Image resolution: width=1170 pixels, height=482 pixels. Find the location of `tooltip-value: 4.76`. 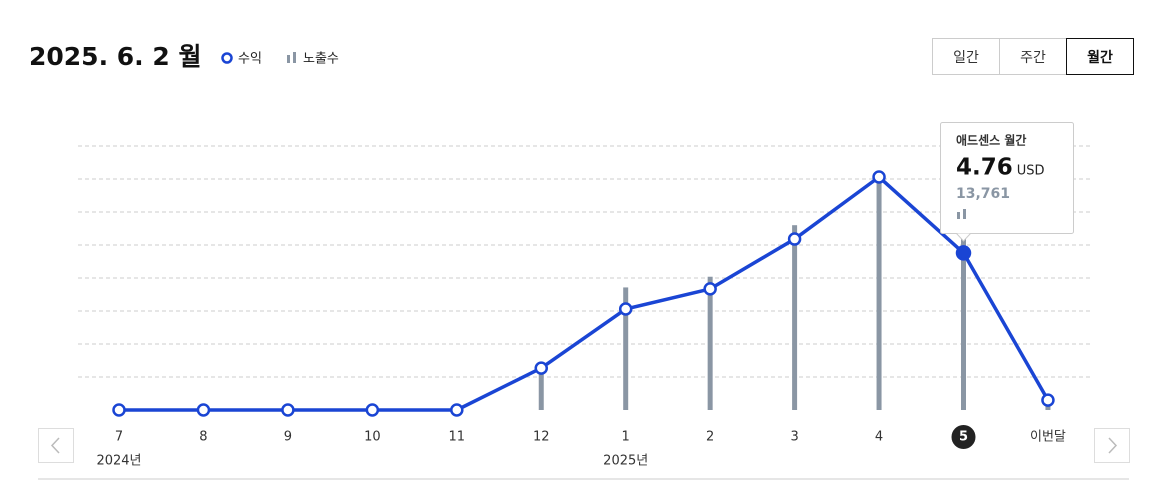

tooltip-value: 4.76 is located at coordinates (984, 168).